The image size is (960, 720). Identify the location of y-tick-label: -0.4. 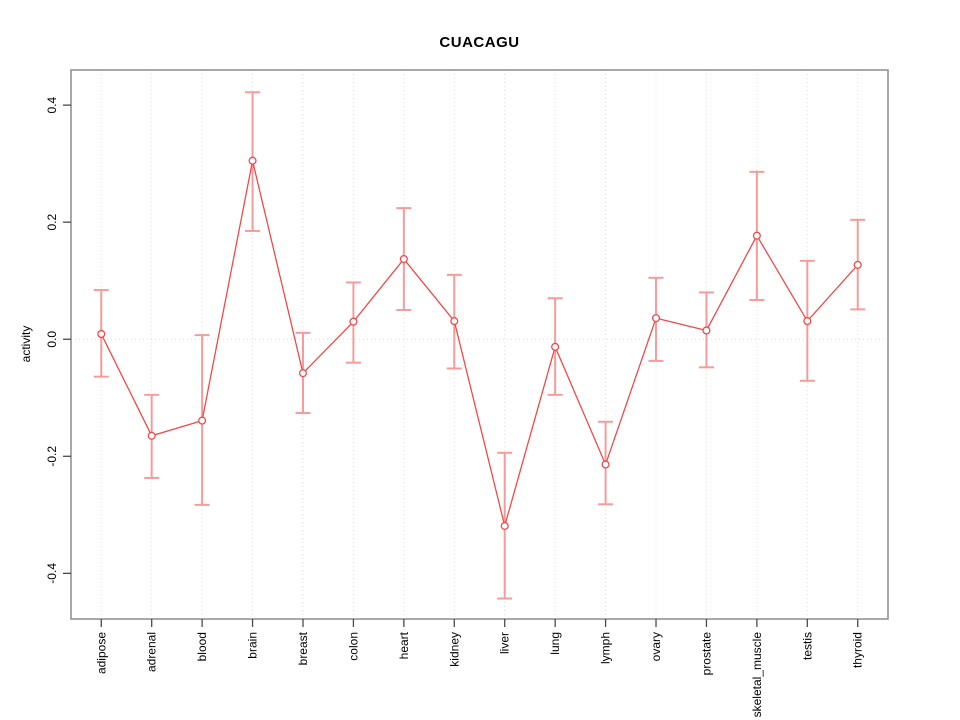
(52, 573).